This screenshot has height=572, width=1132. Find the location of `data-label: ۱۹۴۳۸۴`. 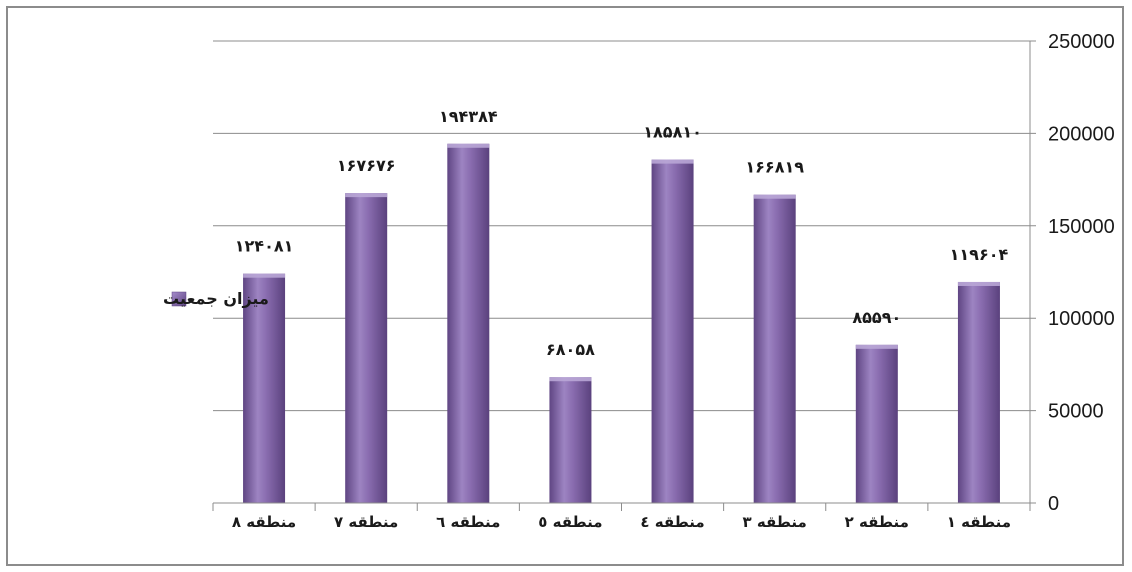

data-label: ۱۹۴۳۸۴ is located at coordinates (468, 116).